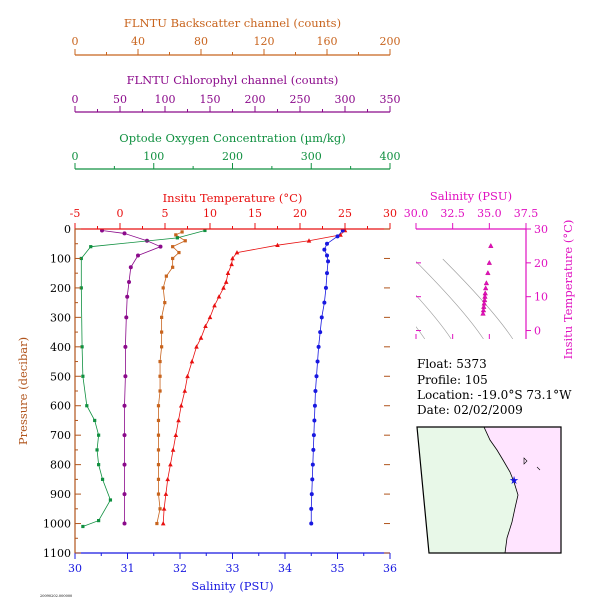 This screenshot has width=590, height=614. Describe the element at coordinates (210, 99) in the screenshot. I see `chlorophyll-axis-tick-label: 150` at that location.